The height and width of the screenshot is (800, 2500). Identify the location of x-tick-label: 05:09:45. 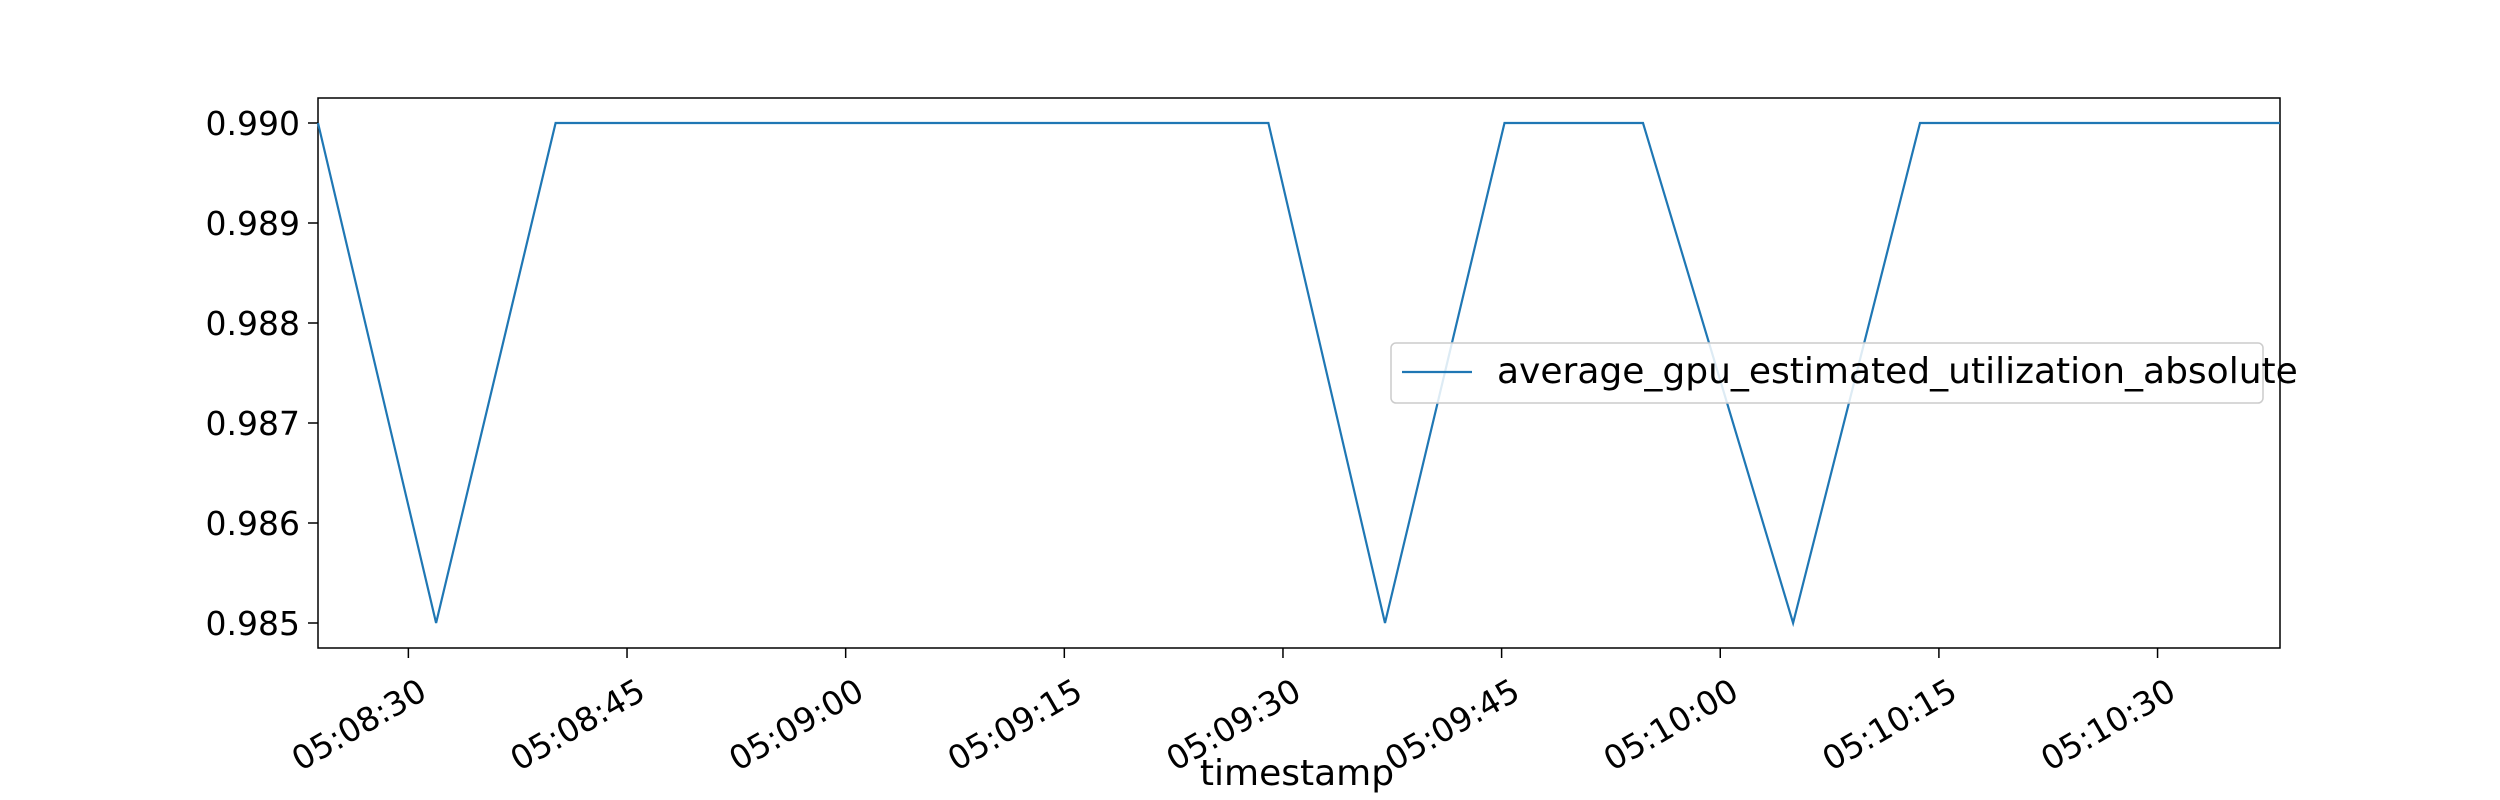
(1452, 725).